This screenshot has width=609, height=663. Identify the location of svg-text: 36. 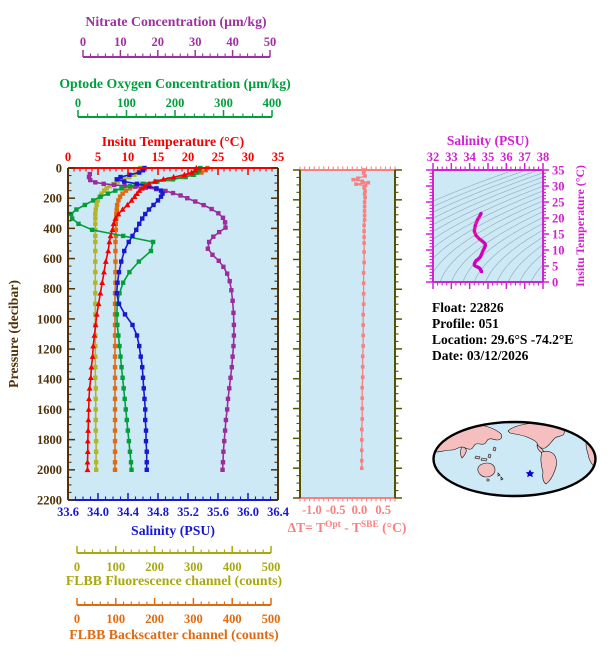
(506, 157).